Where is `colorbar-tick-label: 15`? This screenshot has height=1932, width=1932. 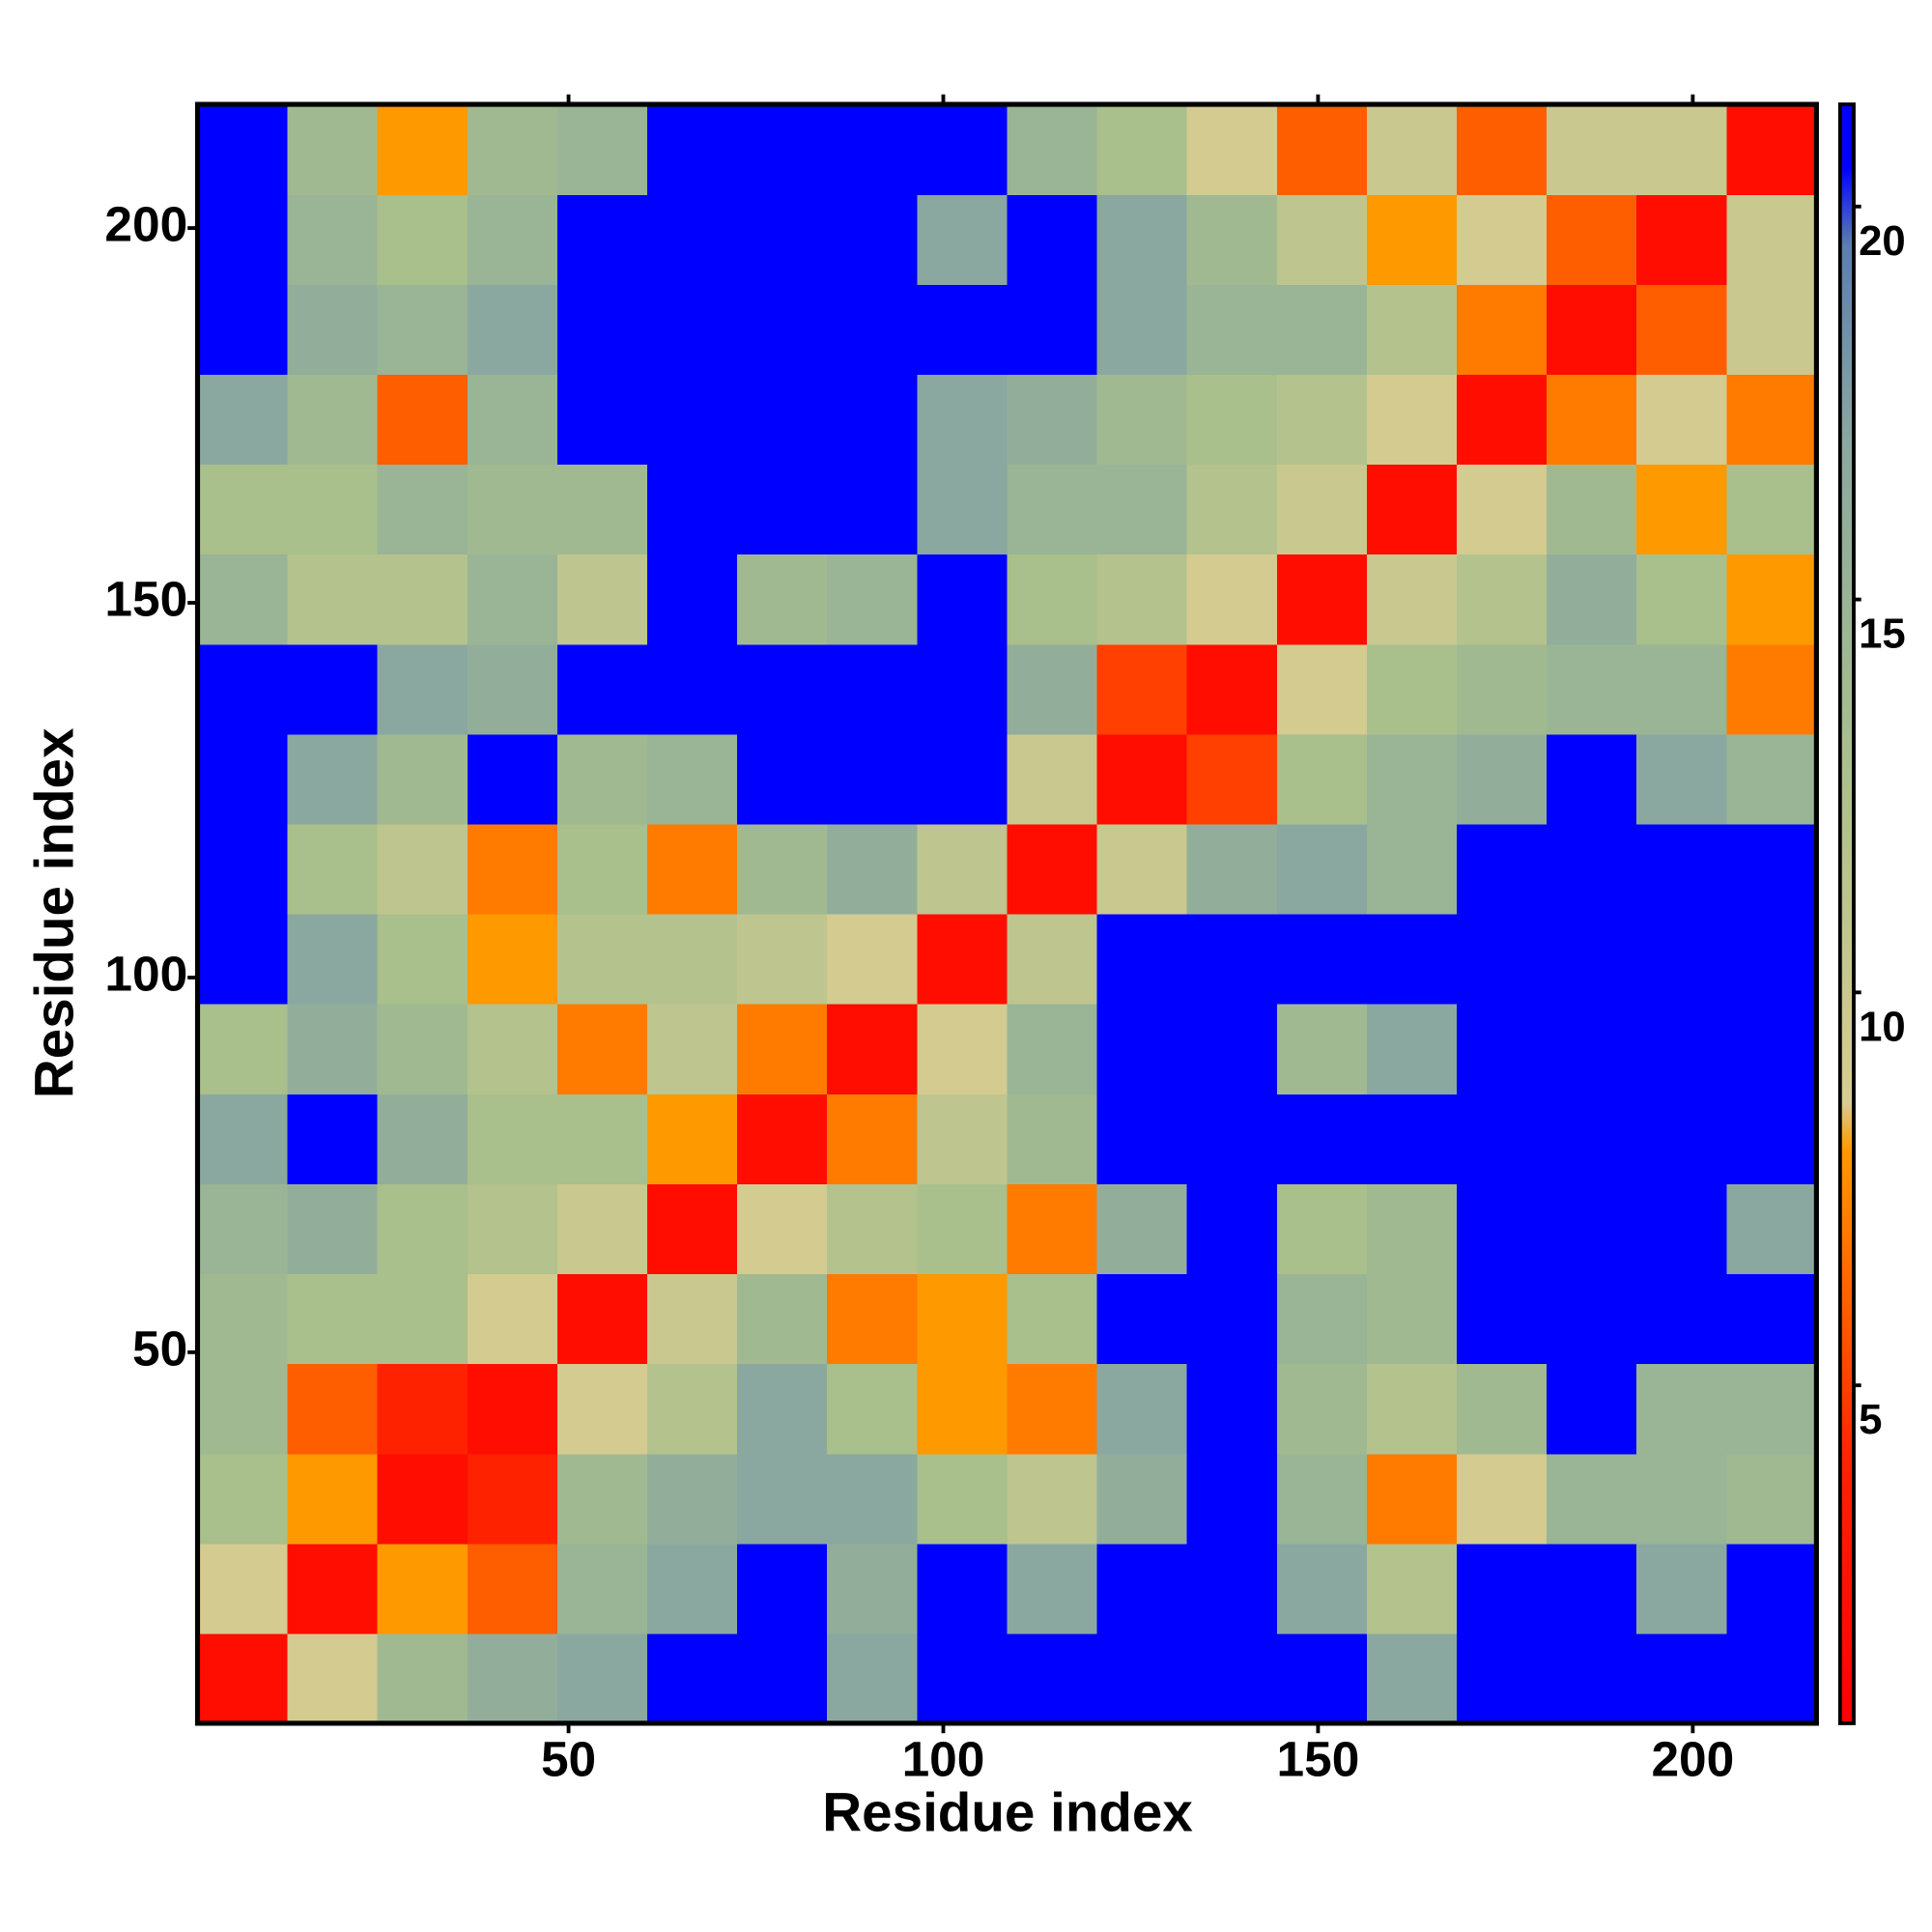
colorbar-tick-label: 15 is located at coordinates (1882, 634).